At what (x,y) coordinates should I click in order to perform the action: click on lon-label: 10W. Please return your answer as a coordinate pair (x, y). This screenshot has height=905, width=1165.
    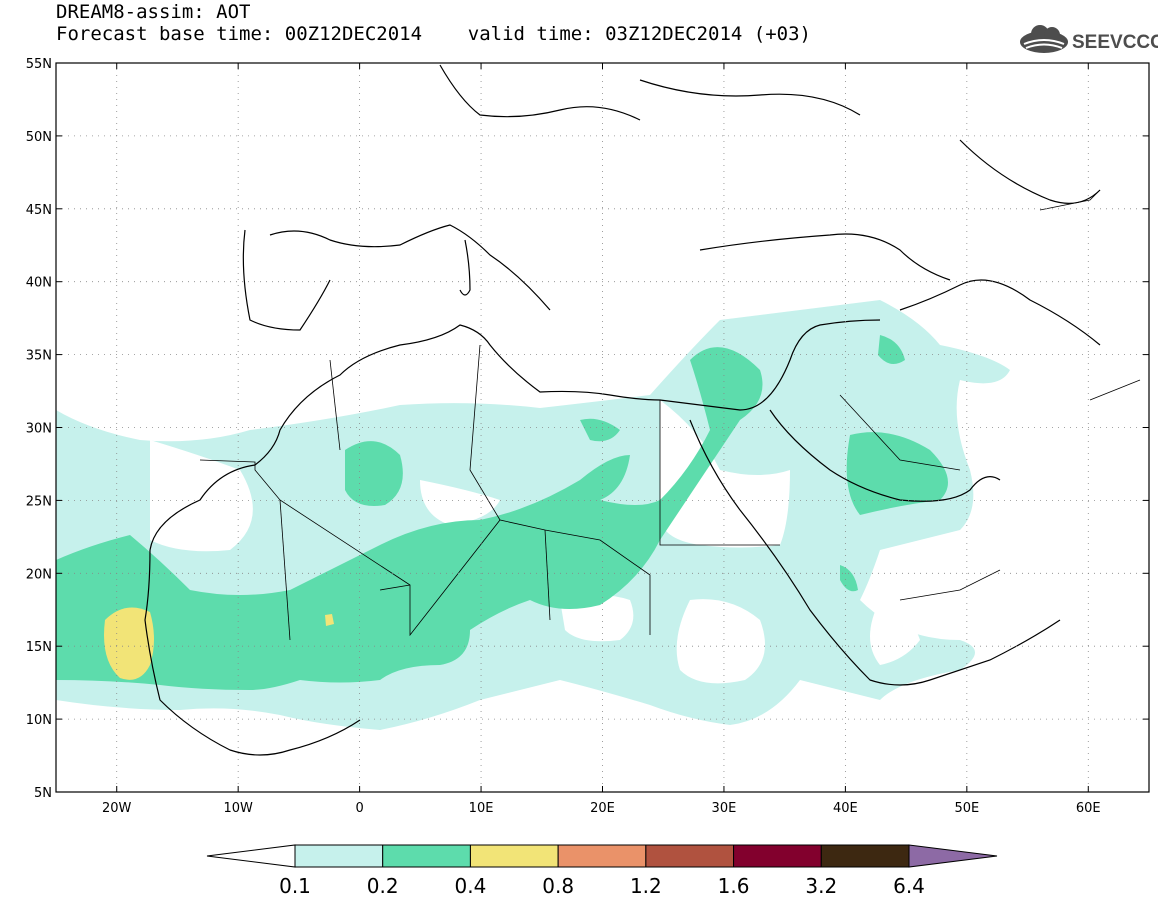
    Looking at the image, I should click on (238, 808).